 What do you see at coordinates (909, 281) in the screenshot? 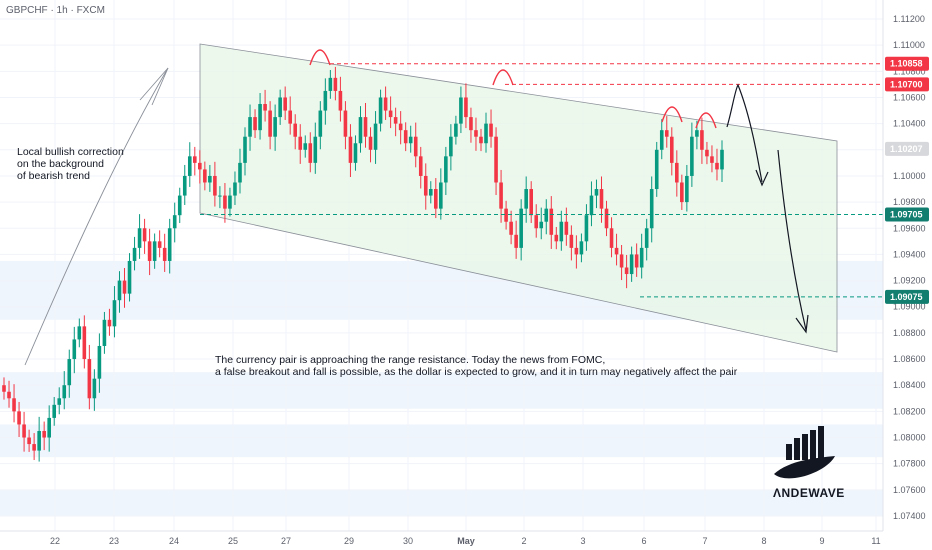
I see `y-tick-10: 1.09200` at bounding box center [909, 281].